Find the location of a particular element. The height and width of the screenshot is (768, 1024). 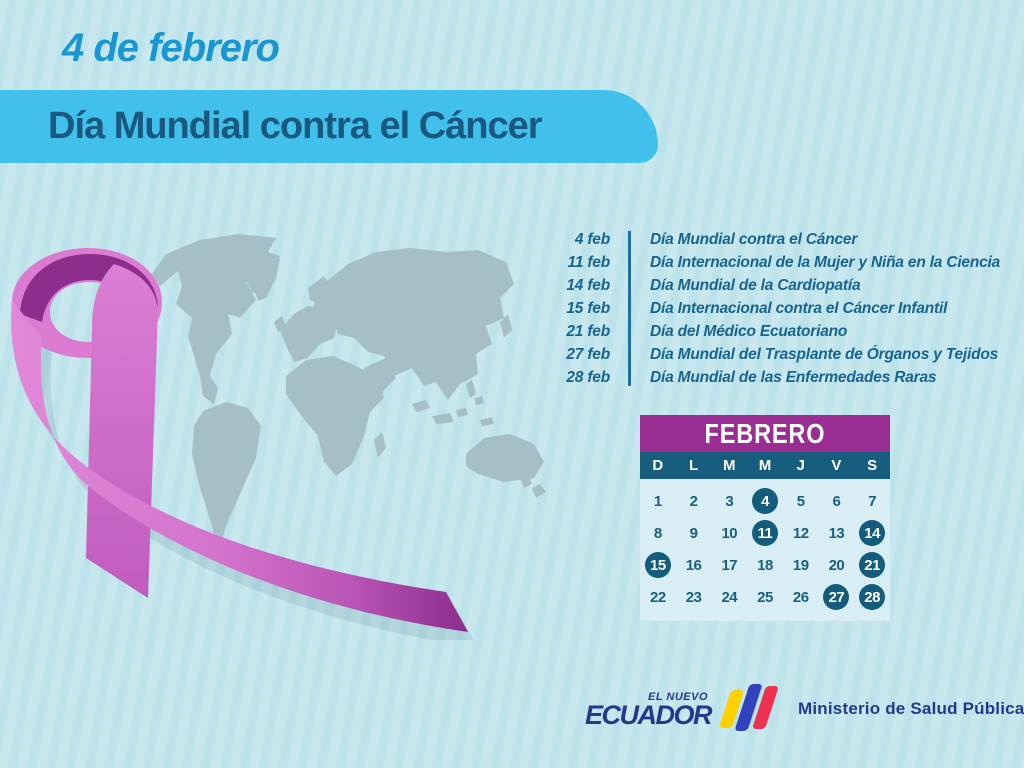

calendar-grid: 1 2 3 4 5 6 7 8 9 10 11 12 is located at coordinates (765, 550).